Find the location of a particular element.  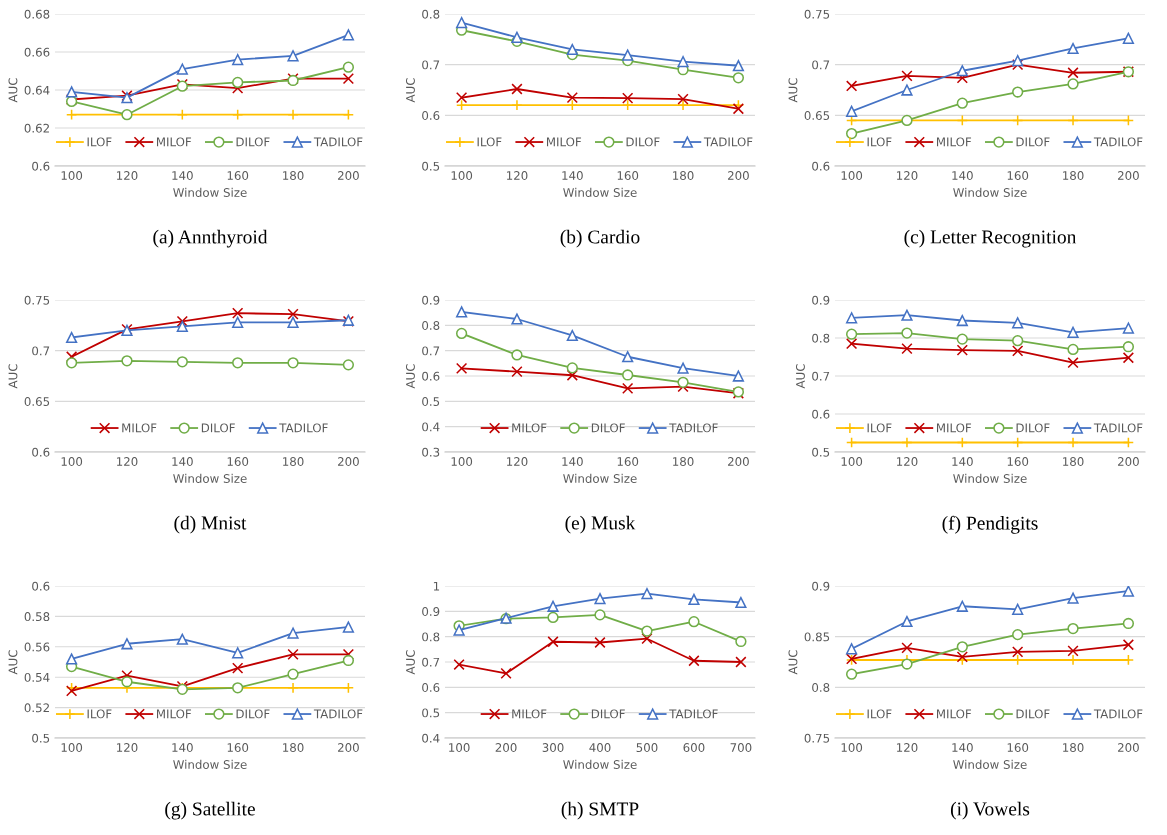

y-tick-label: 0.3 is located at coordinates (431, 452).